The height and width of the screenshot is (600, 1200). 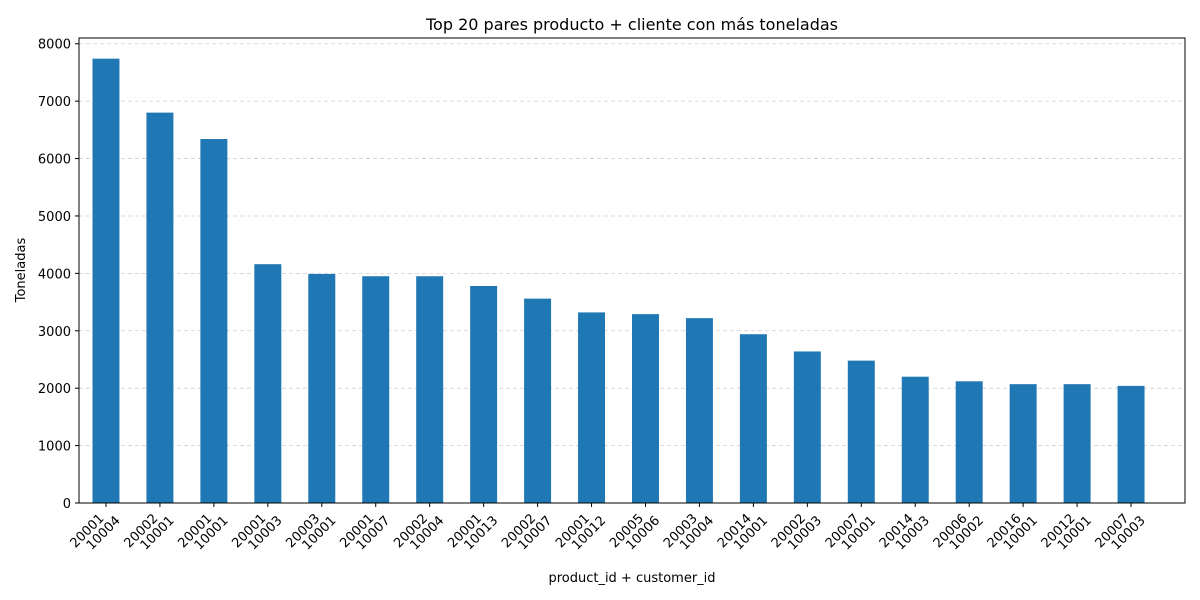 I want to click on y-tick-label: 3000, so click(x=54, y=332).